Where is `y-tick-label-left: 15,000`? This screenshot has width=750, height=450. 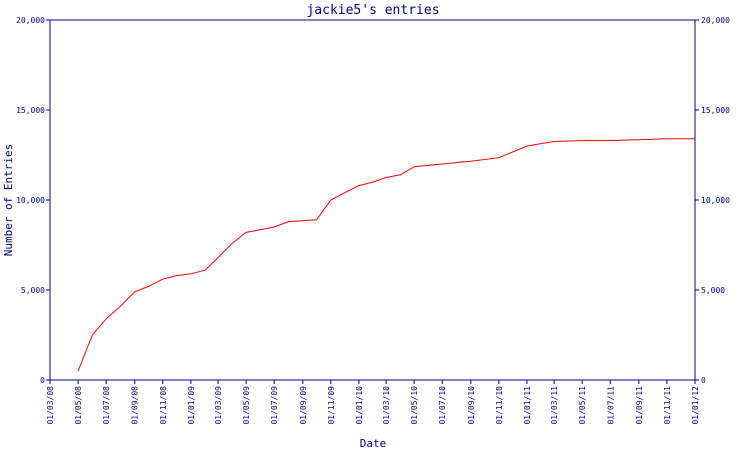
y-tick-label-left: 15,000 is located at coordinates (30, 110).